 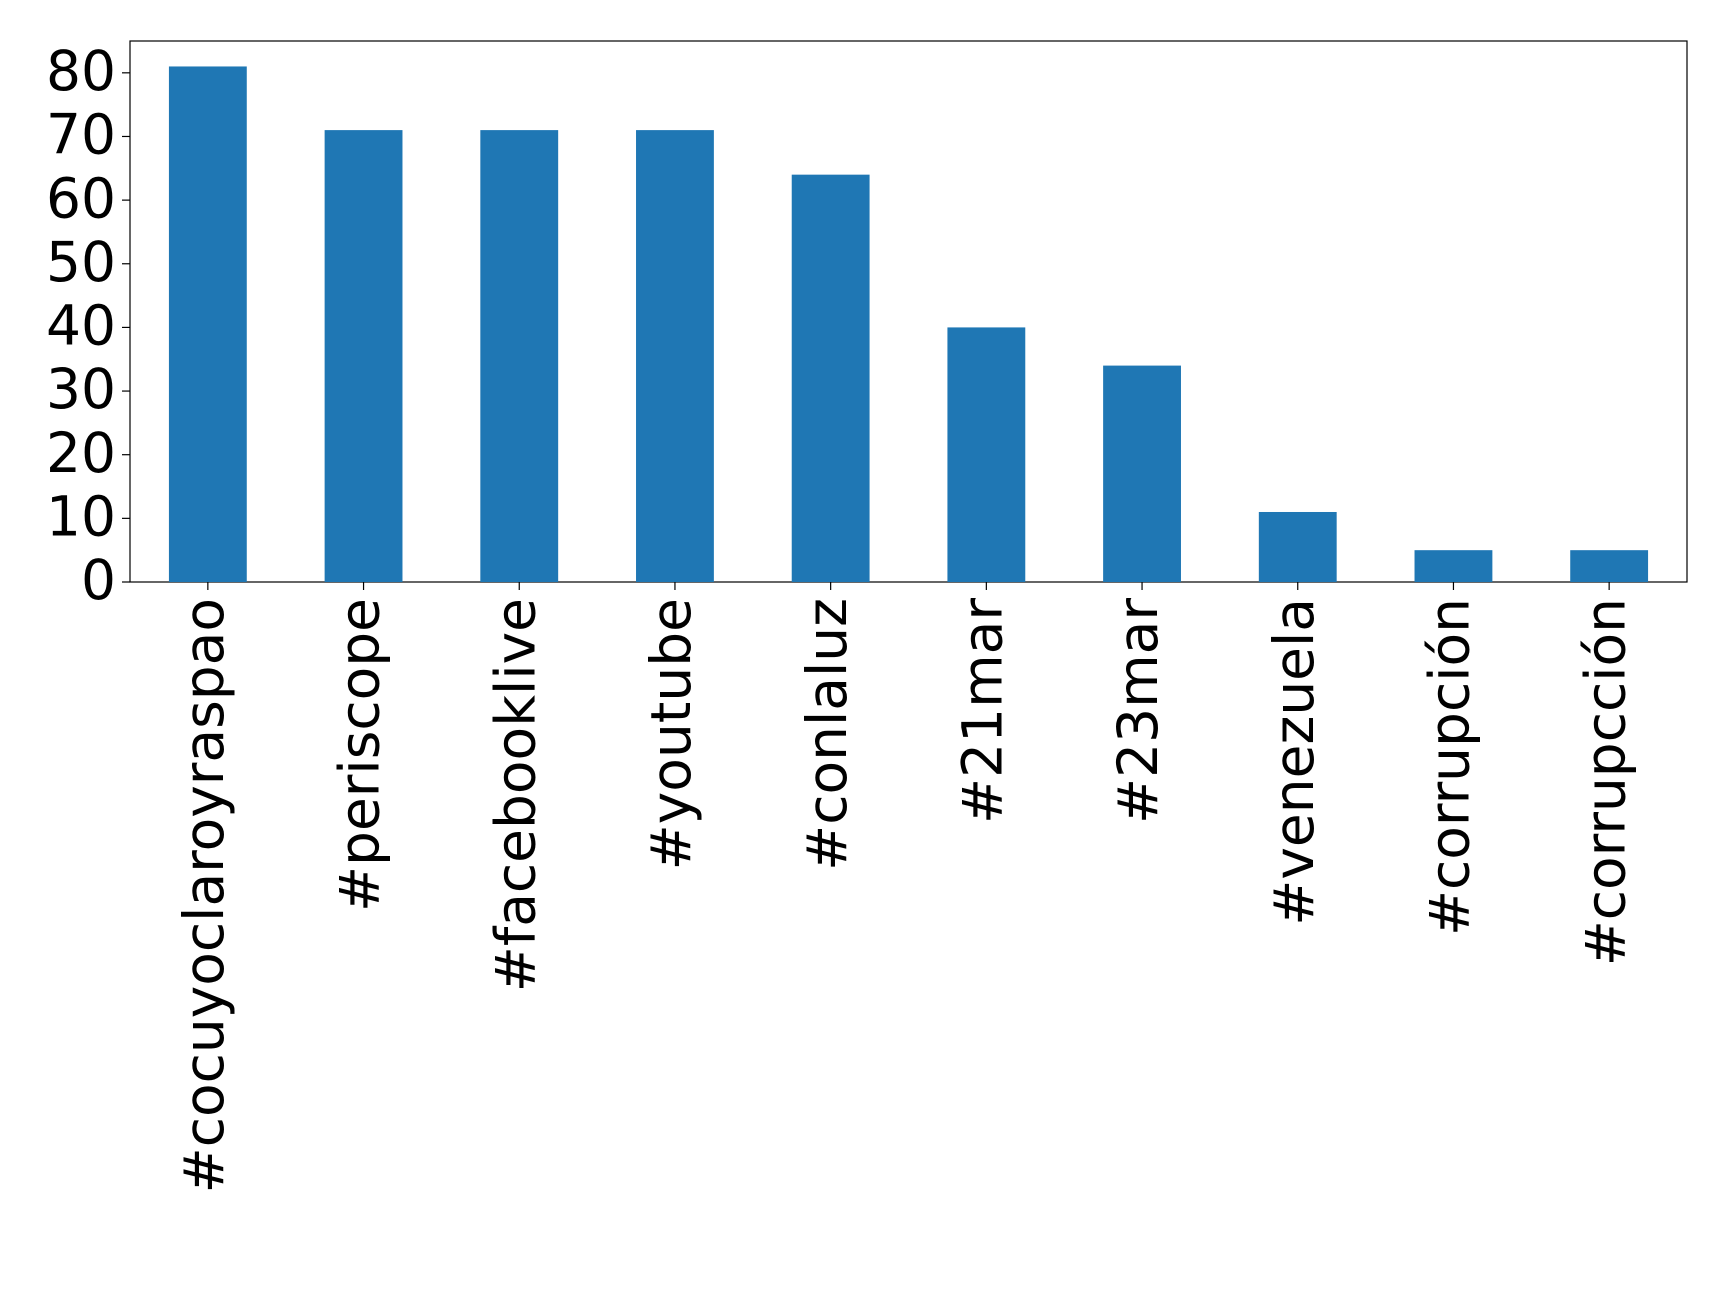 What do you see at coordinates (81, 198) in the screenshot?
I see `y-tick-label: 60` at bounding box center [81, 198].